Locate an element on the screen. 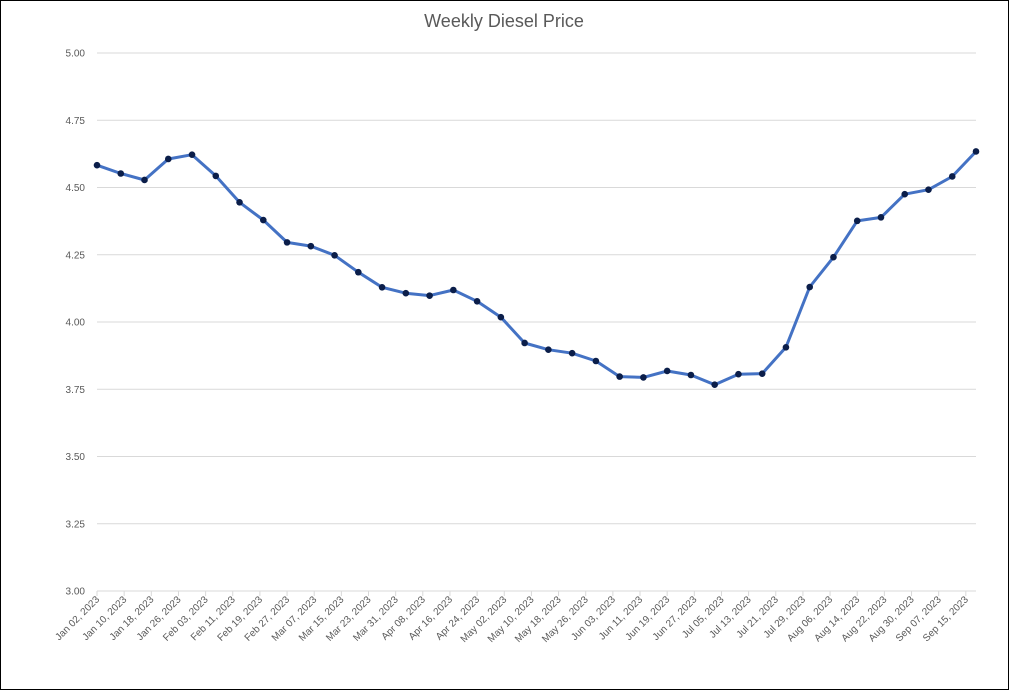  y-tick-label: 4.25 is located at coordinates (76, 255).